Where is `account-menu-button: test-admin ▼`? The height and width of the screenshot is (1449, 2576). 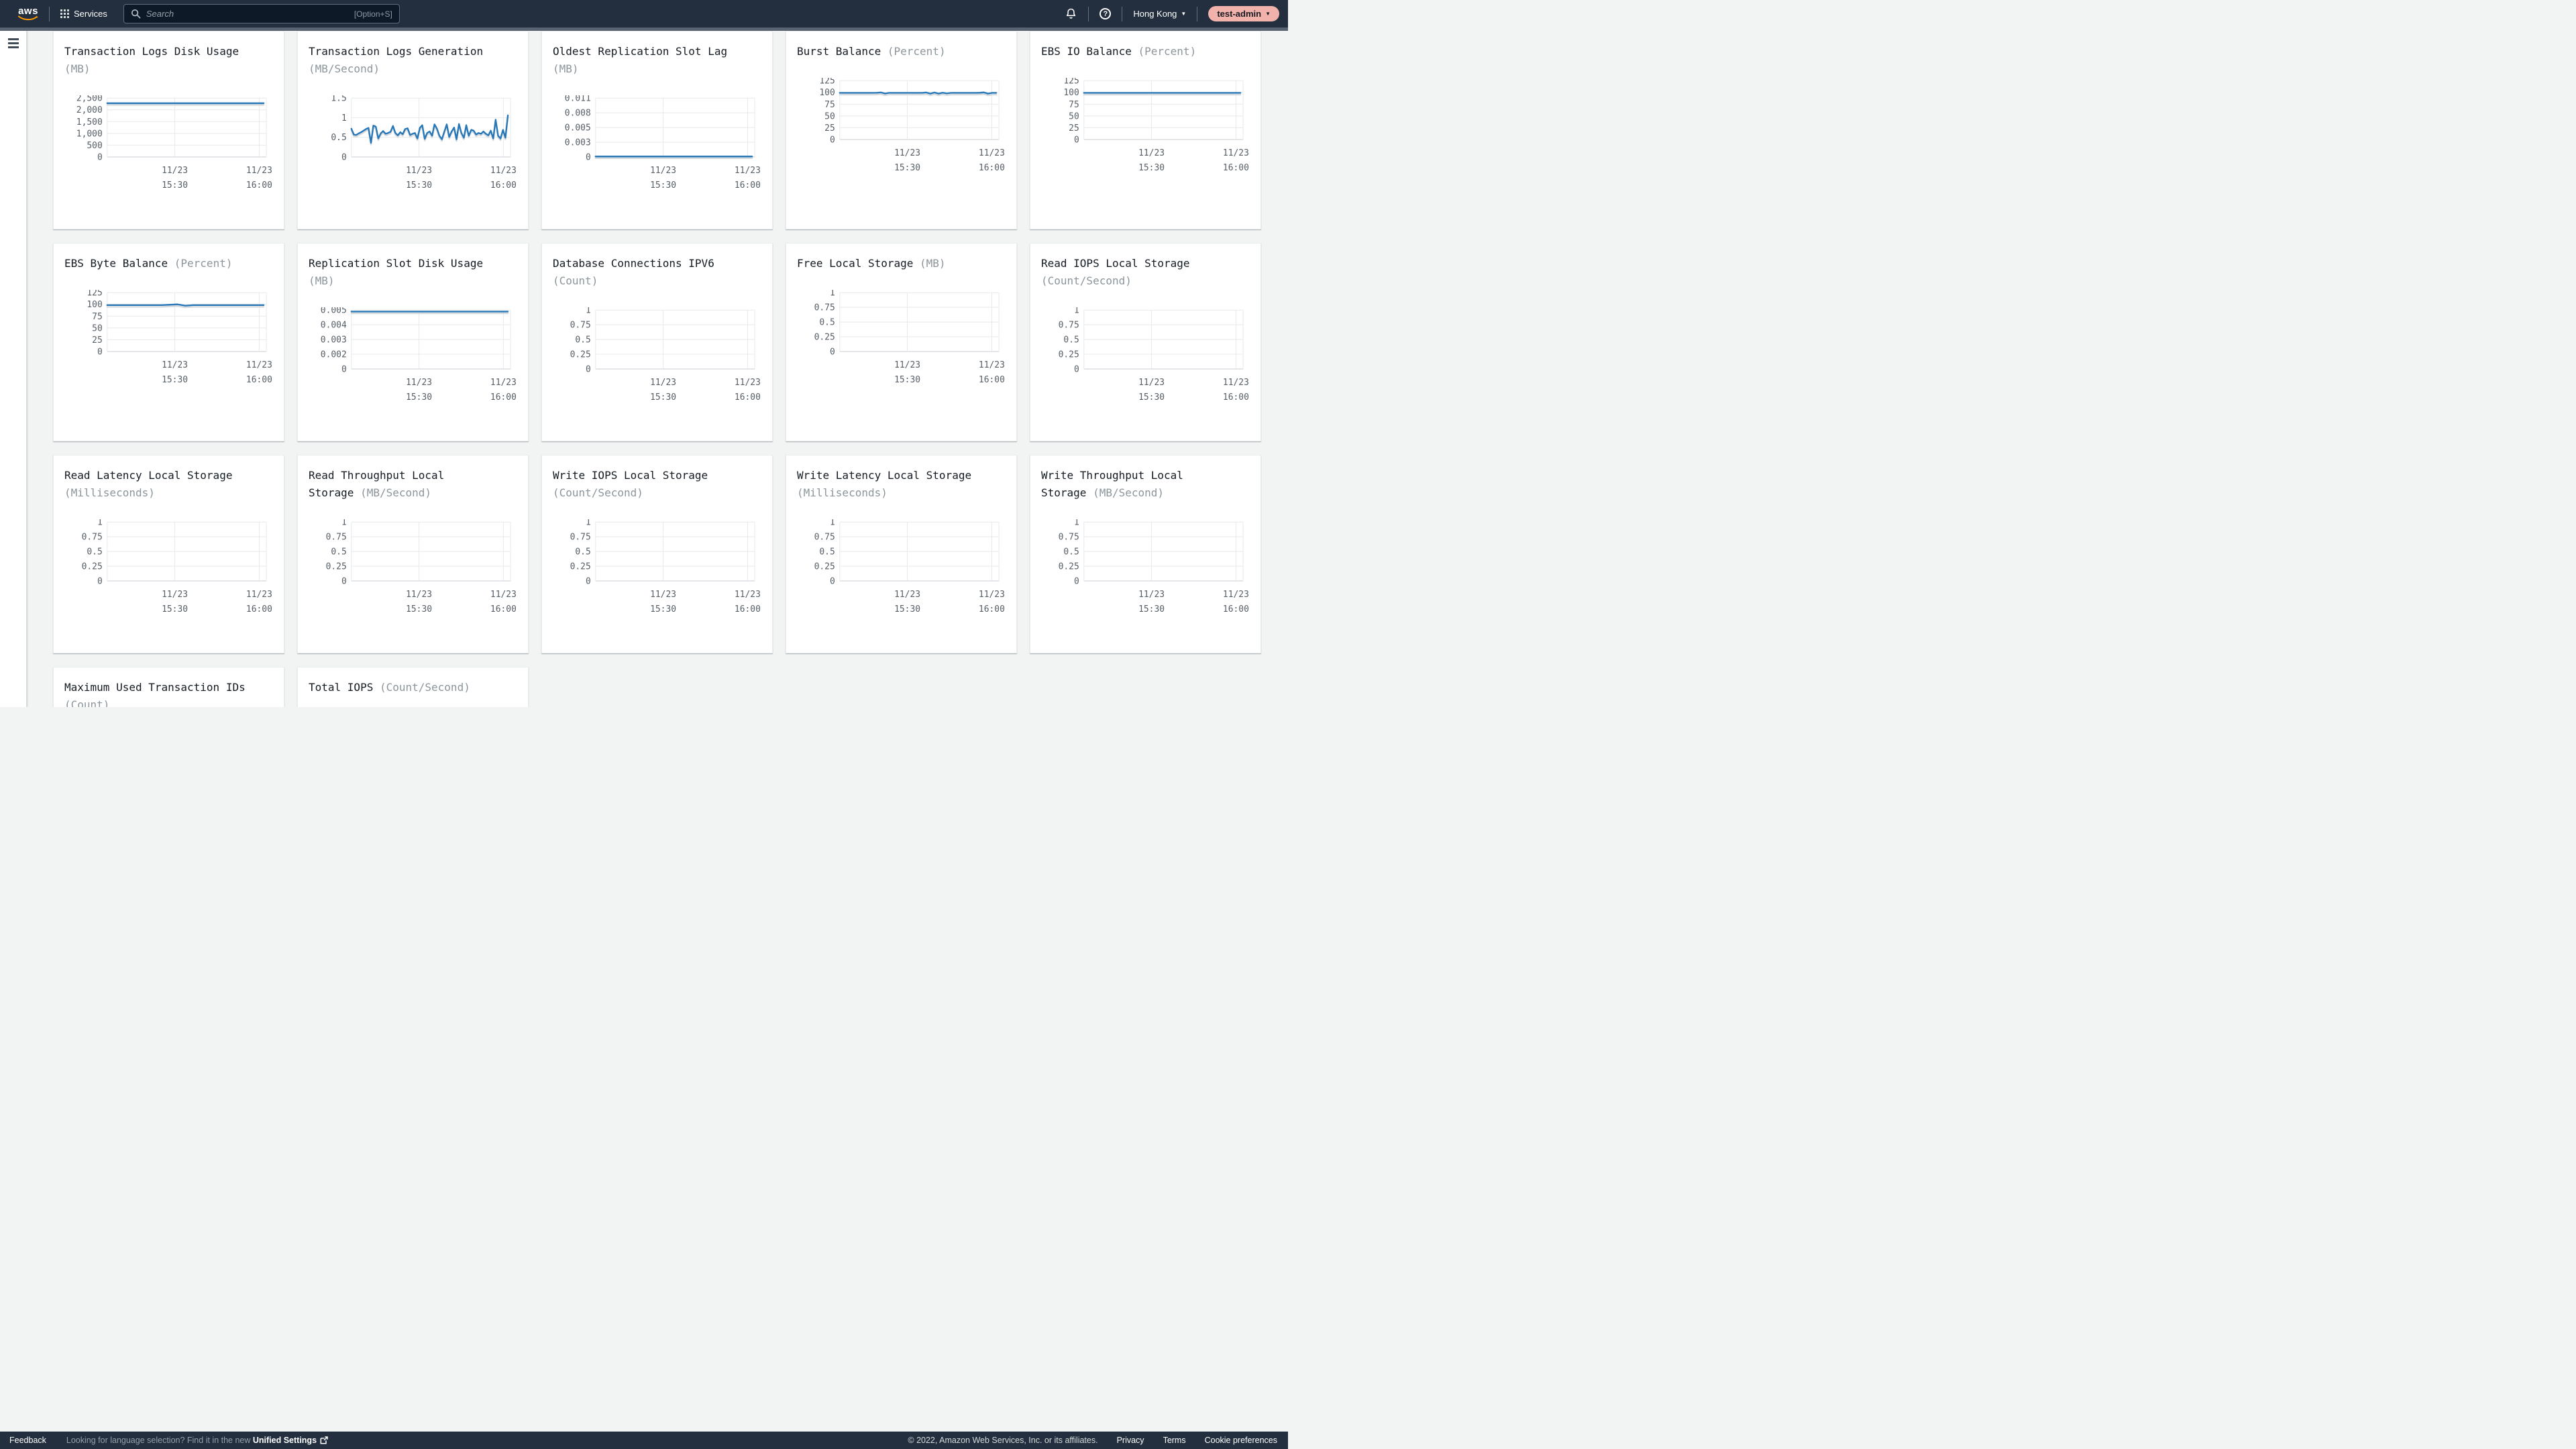 account-menu-button: test-admin ▼ is located at coordinates (1243, 13).